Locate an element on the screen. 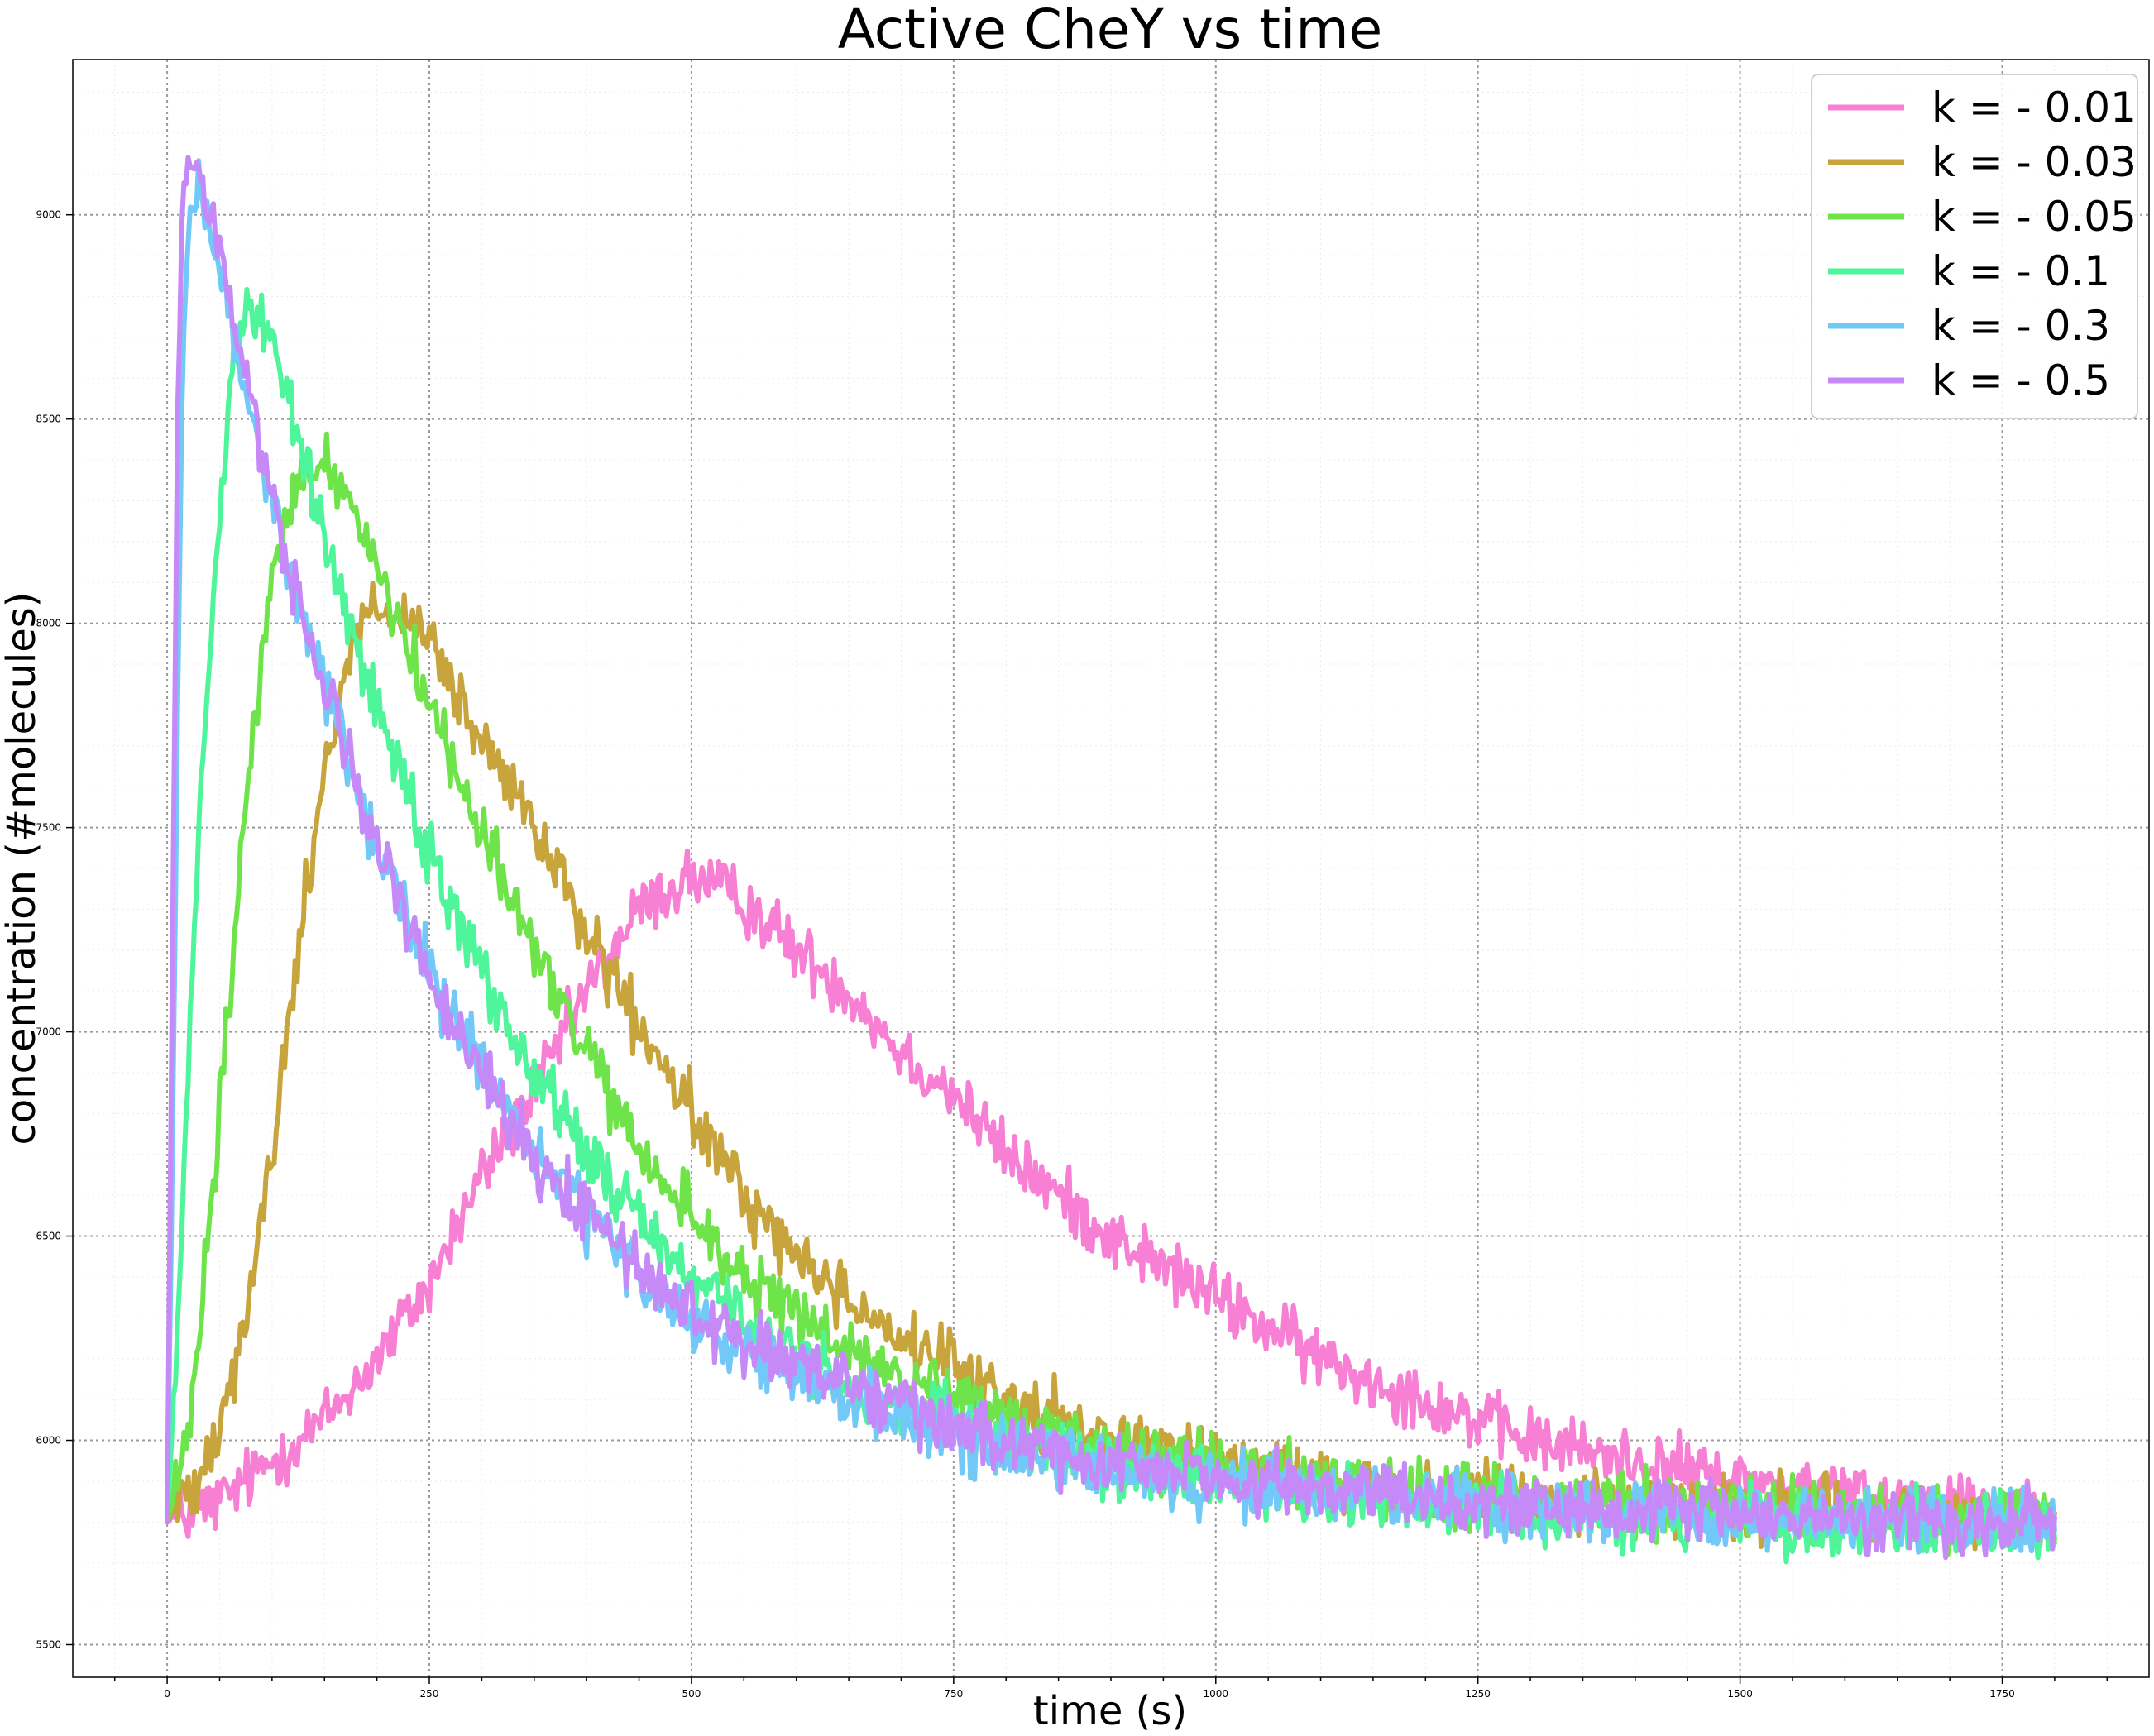 This screenshot has height=1736, width=2154. y-tick-label: 6500 is located at coordinates (48, 1236).